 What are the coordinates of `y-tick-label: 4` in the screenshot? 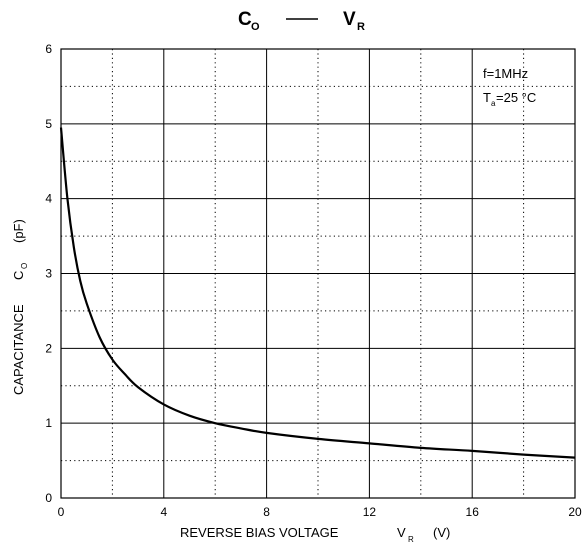 It's located at (48, 199).